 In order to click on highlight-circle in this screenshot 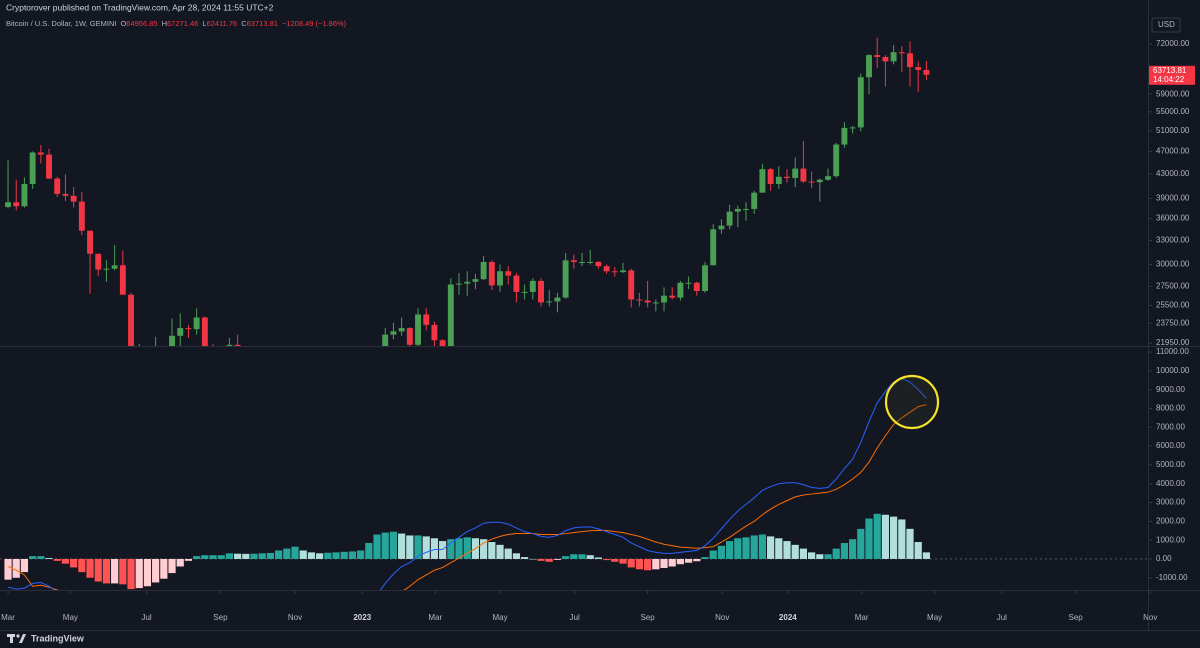, I will do `click(912, 402)`.